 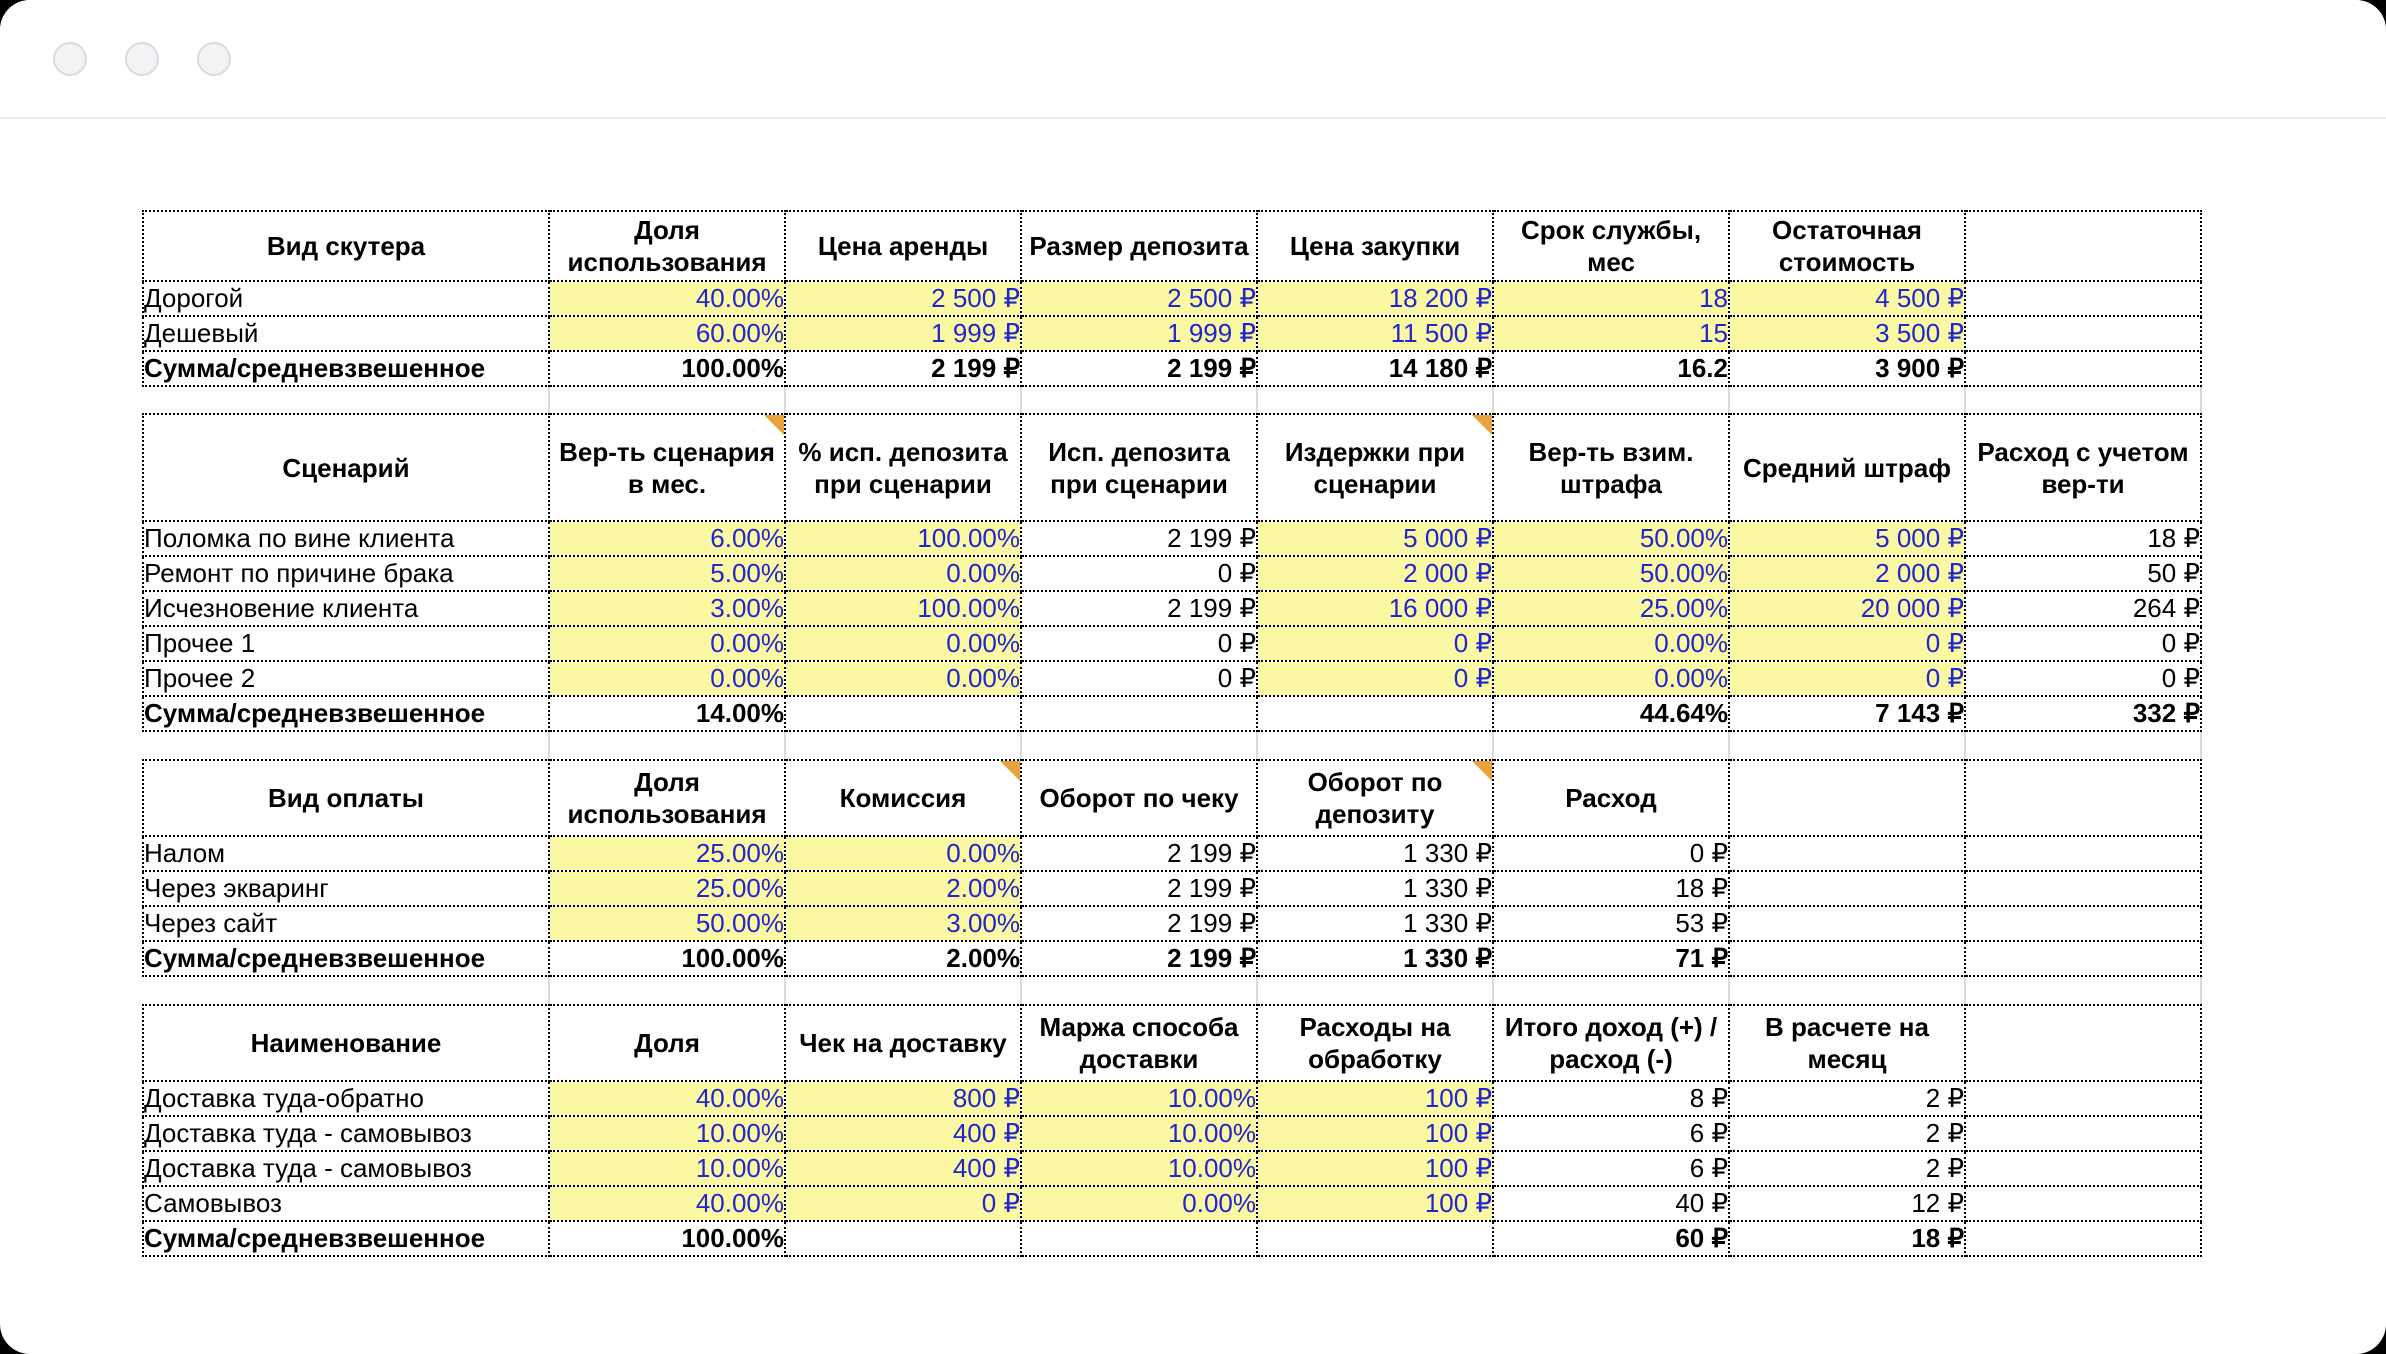 I want to click on cell: 18 200 ₽, so click(x=1375, y=298).